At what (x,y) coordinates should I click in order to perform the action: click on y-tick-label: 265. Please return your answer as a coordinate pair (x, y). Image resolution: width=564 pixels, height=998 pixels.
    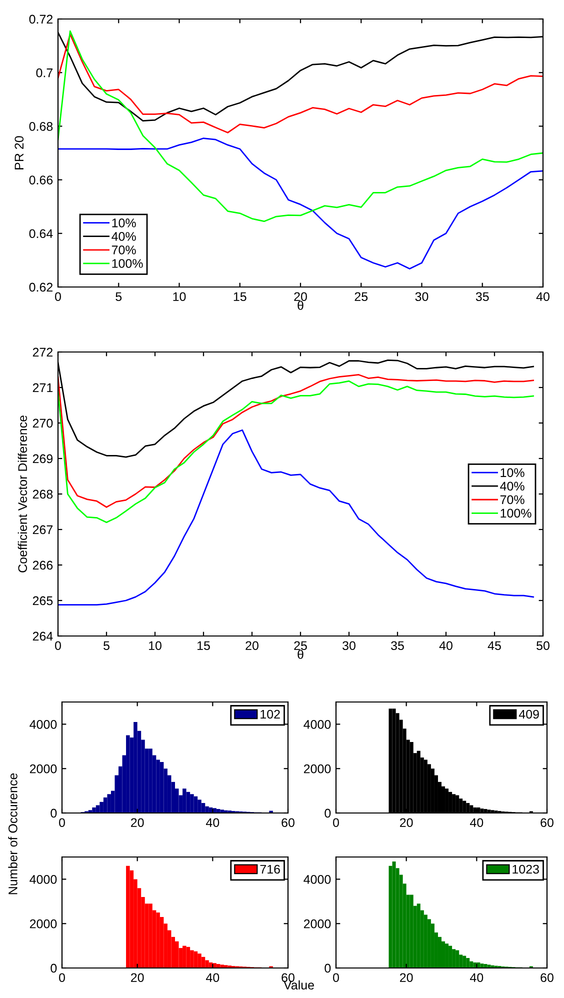
    Looking at the image, I should click on (42, 601).